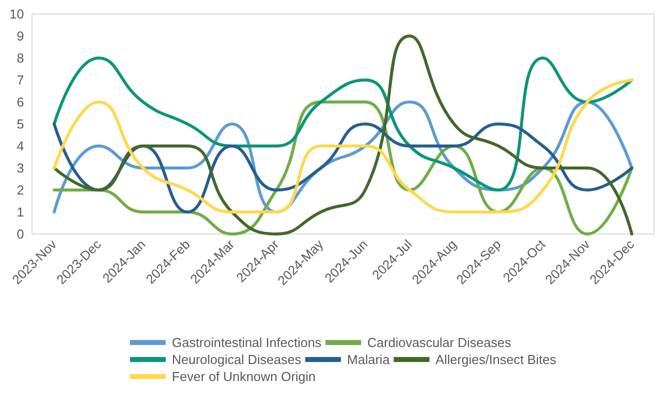  Describe the element at coordinates (20, 168) in the screenshot. I see `y-tick-label: 3` at that location.